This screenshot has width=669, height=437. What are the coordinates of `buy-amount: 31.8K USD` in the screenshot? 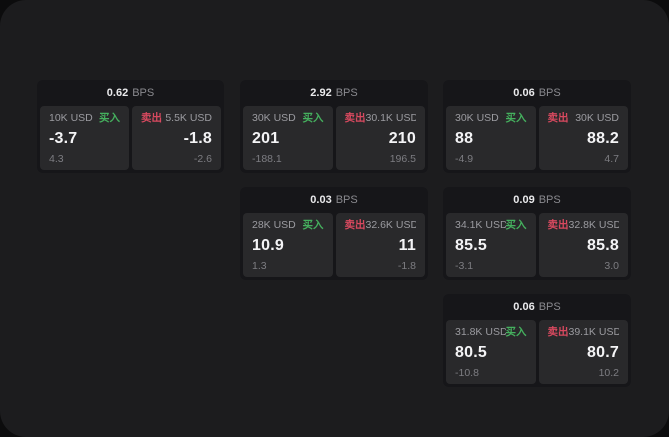 It's located at (480, 332).